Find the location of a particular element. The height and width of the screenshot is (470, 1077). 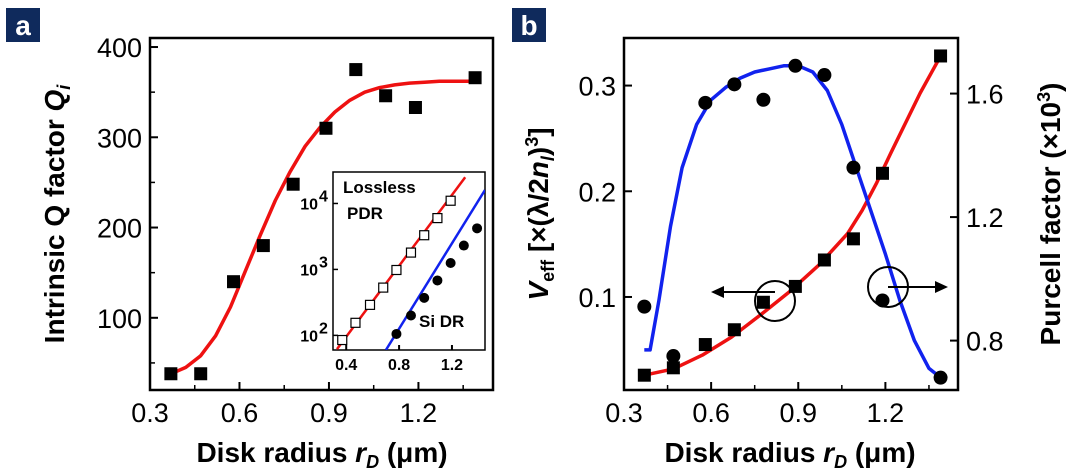

panel-label-b-text: b is located at coordinates (528, 25).